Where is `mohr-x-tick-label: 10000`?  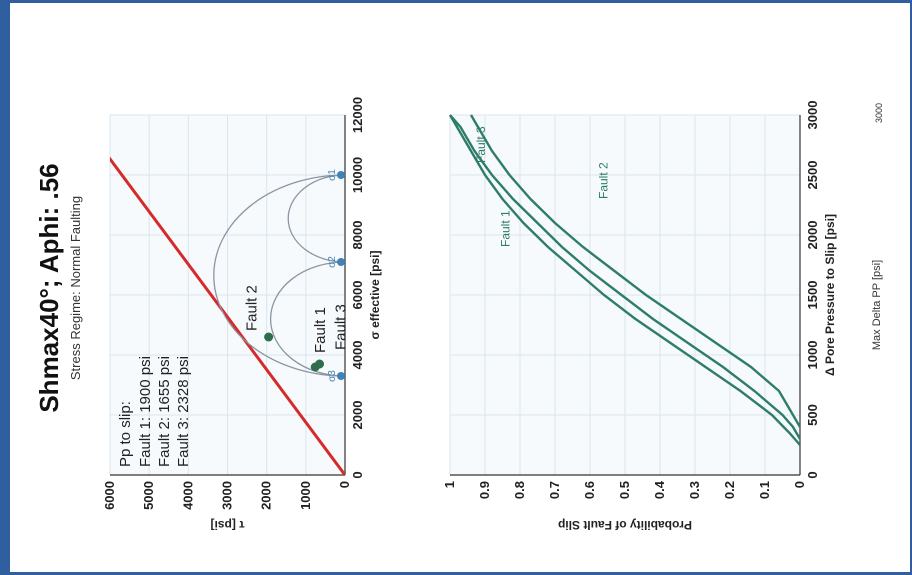 mohr-x-tick-label: 10000 is located at coordinates (357, 175).